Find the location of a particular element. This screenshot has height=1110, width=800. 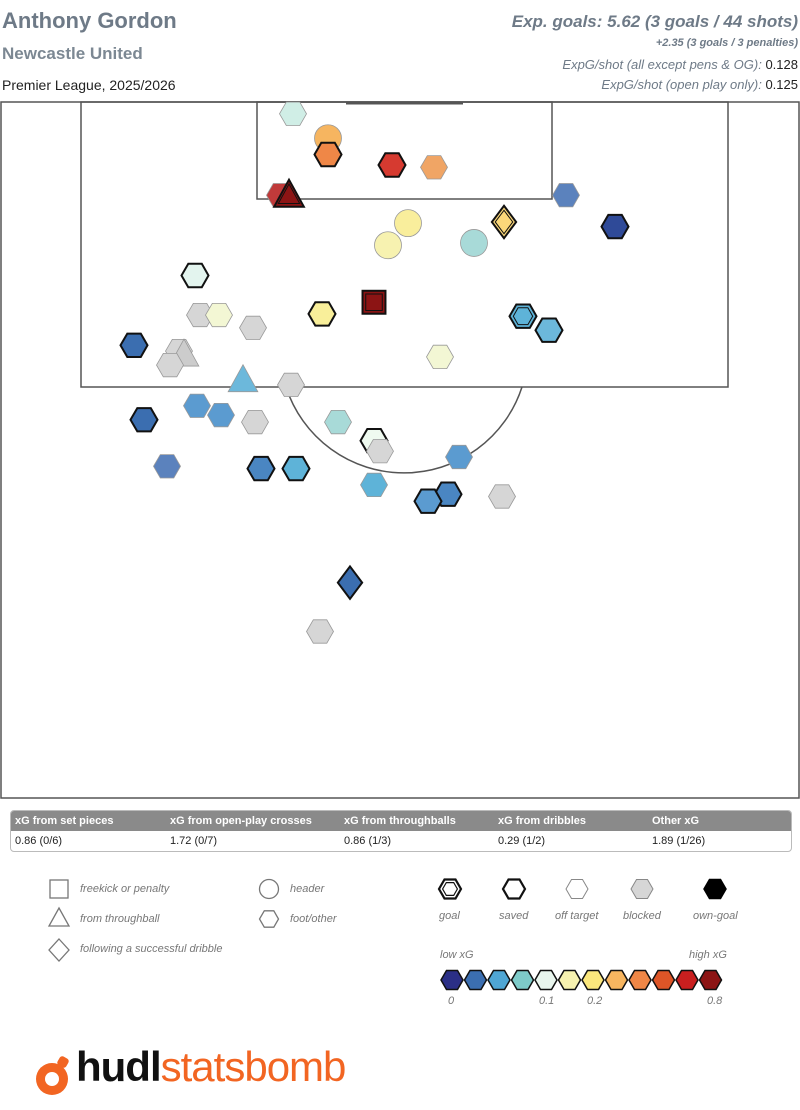

breakdown-value: 0.86 (0/6) is located at coordinates (39, 841).